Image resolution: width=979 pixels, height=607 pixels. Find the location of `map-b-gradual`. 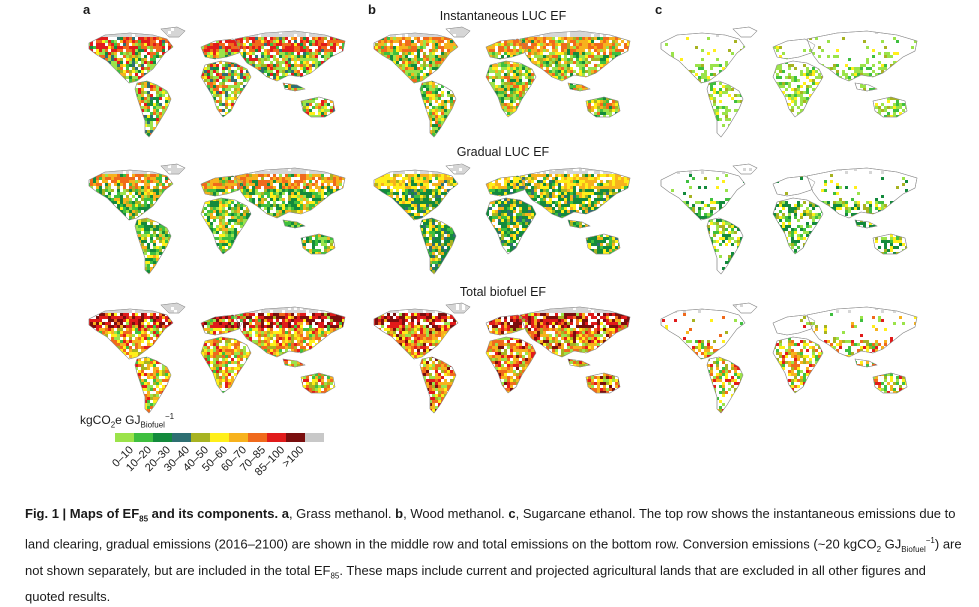

map-b-gradual is located at coordinates (499, 222).